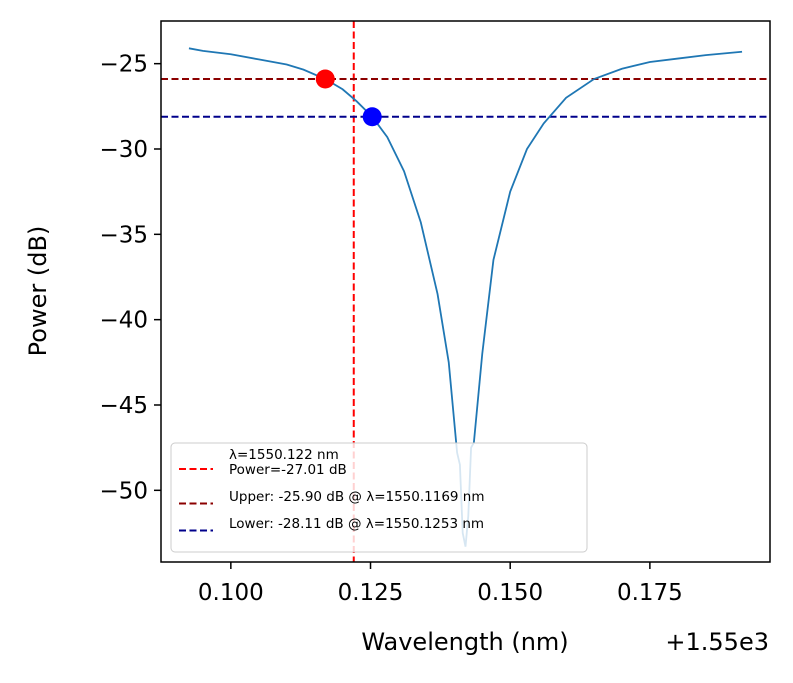  I want to click on legend-entry-text: Upper: -25.90 dB @ λ=1550.1169 nm, so click(357, 497).